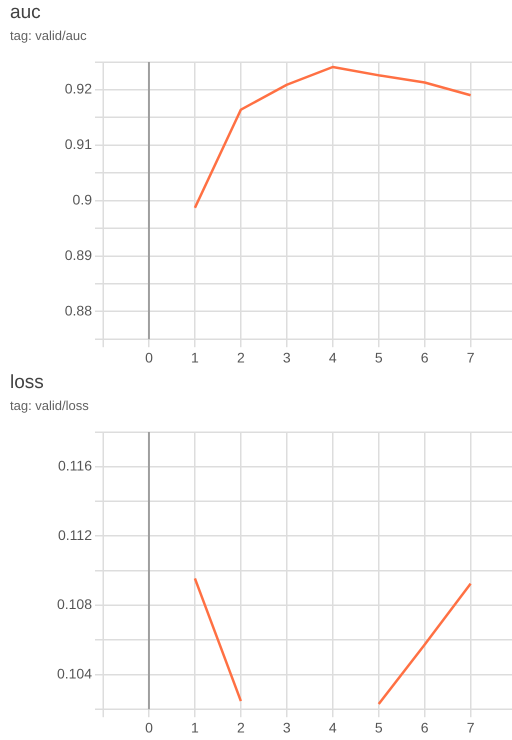 Image resolution: width=512 pixels, height=740 pixels. What do you see at coordinates (82, 199) in the screenshot?
I see `y-tick-label: 0.9` at bounding box center [82, 199].